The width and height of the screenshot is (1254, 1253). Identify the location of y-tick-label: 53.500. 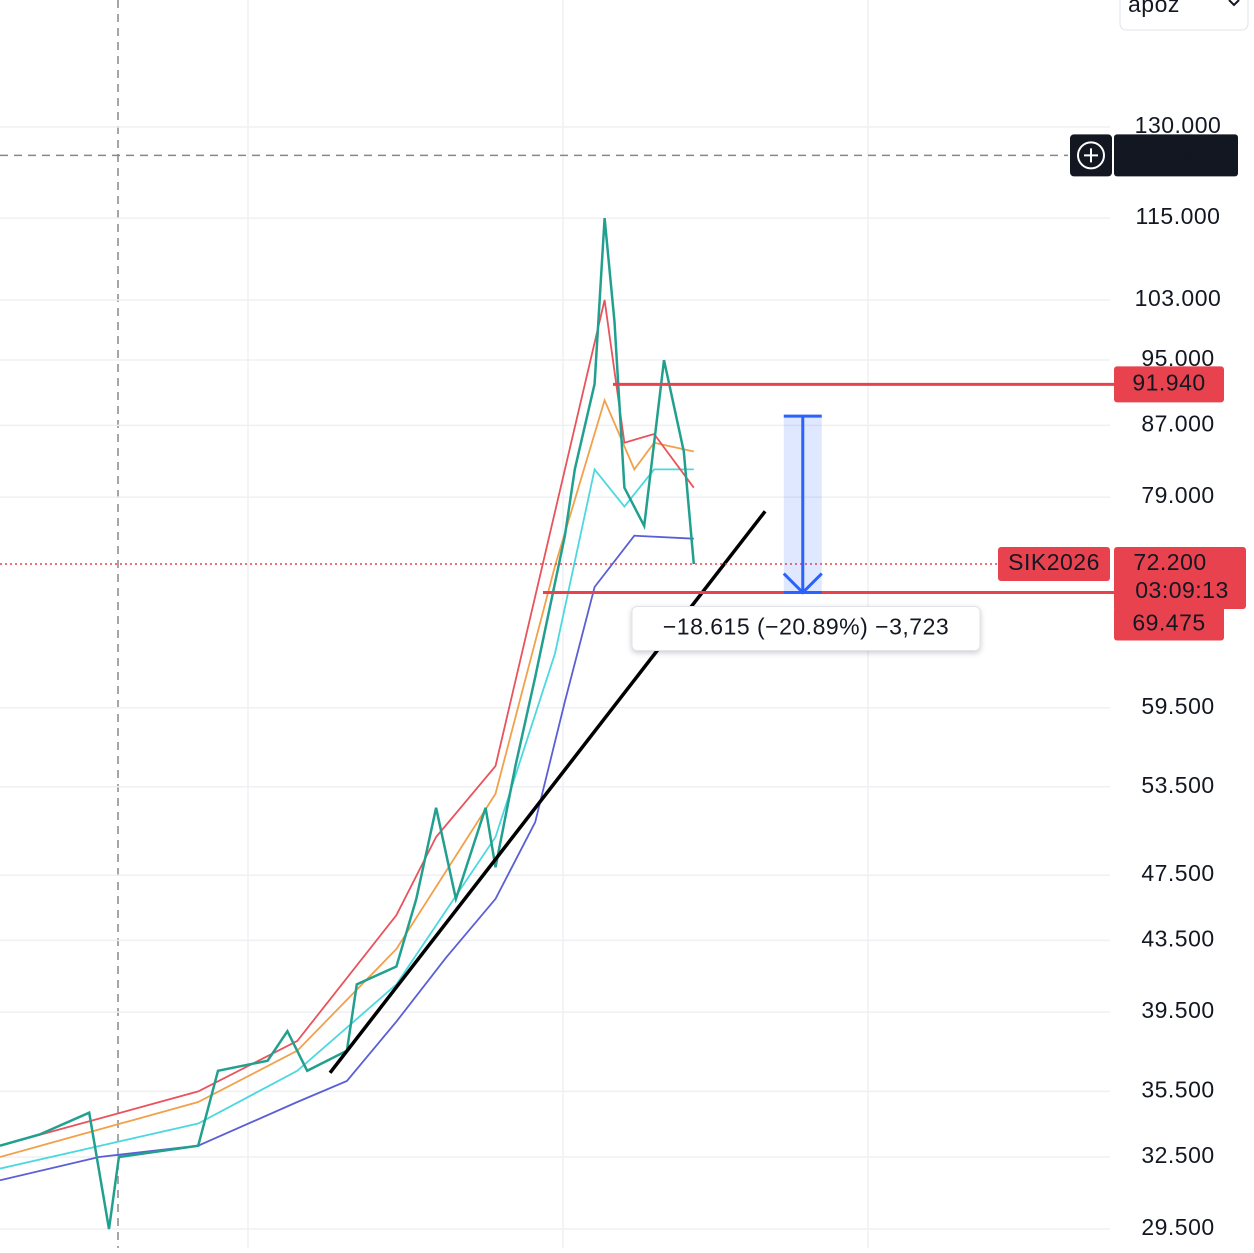
(1177, 785).